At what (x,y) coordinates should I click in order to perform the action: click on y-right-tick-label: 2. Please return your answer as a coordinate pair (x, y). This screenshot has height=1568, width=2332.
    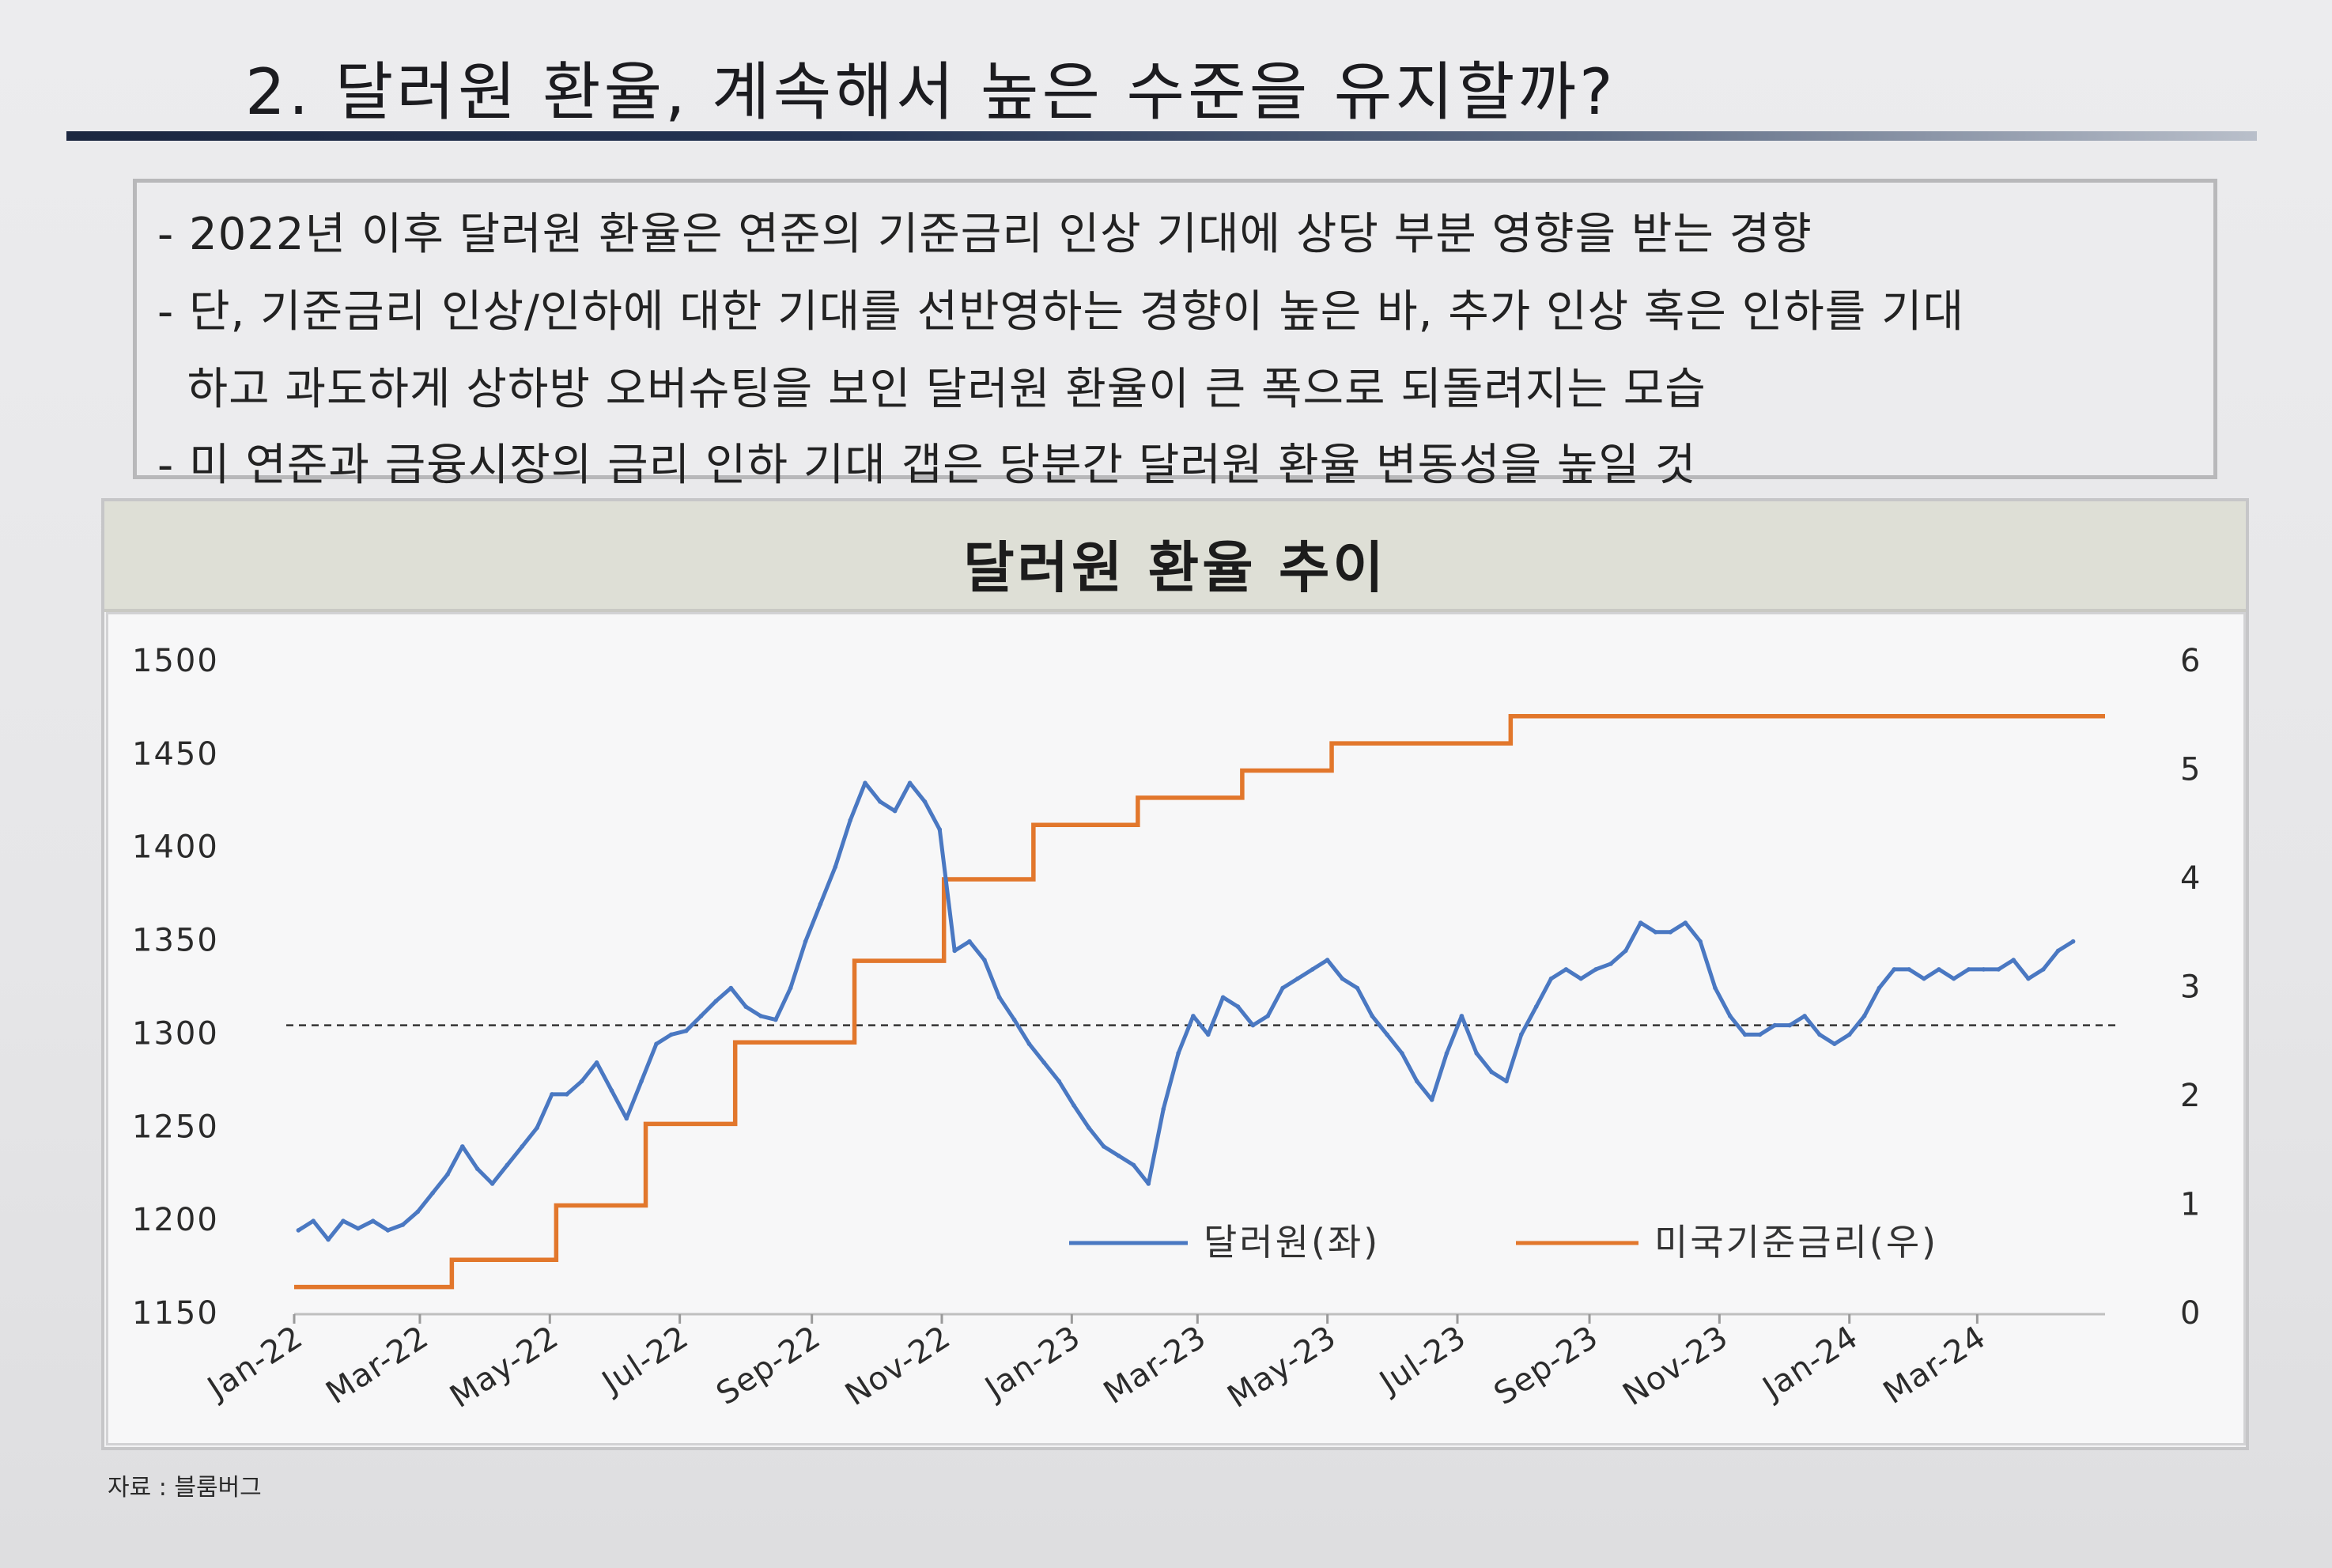
    Looking at the image, I should click on (2190, 1096).